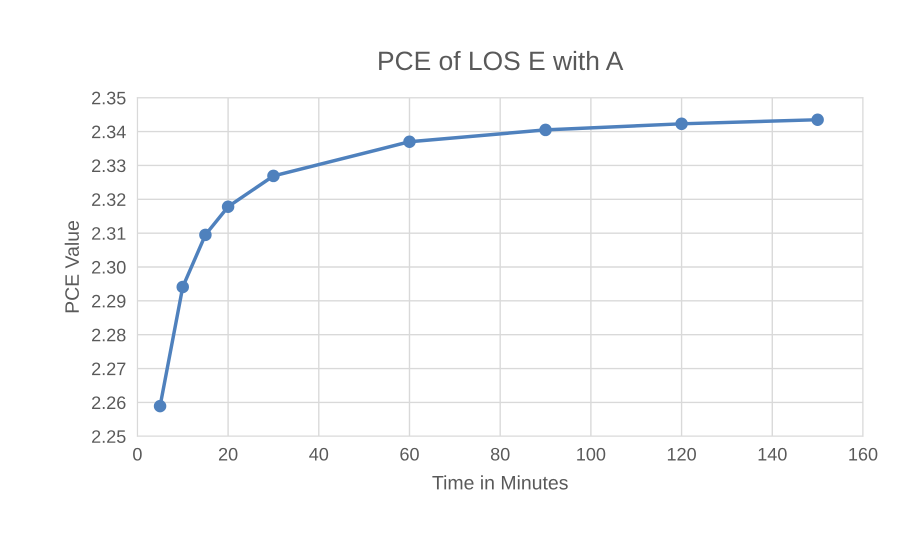  What do you see at coordinates (501, 60) in the screenshot?
I see `chart-title: PCE of LOS E with A` at bounding box center [501, 60].